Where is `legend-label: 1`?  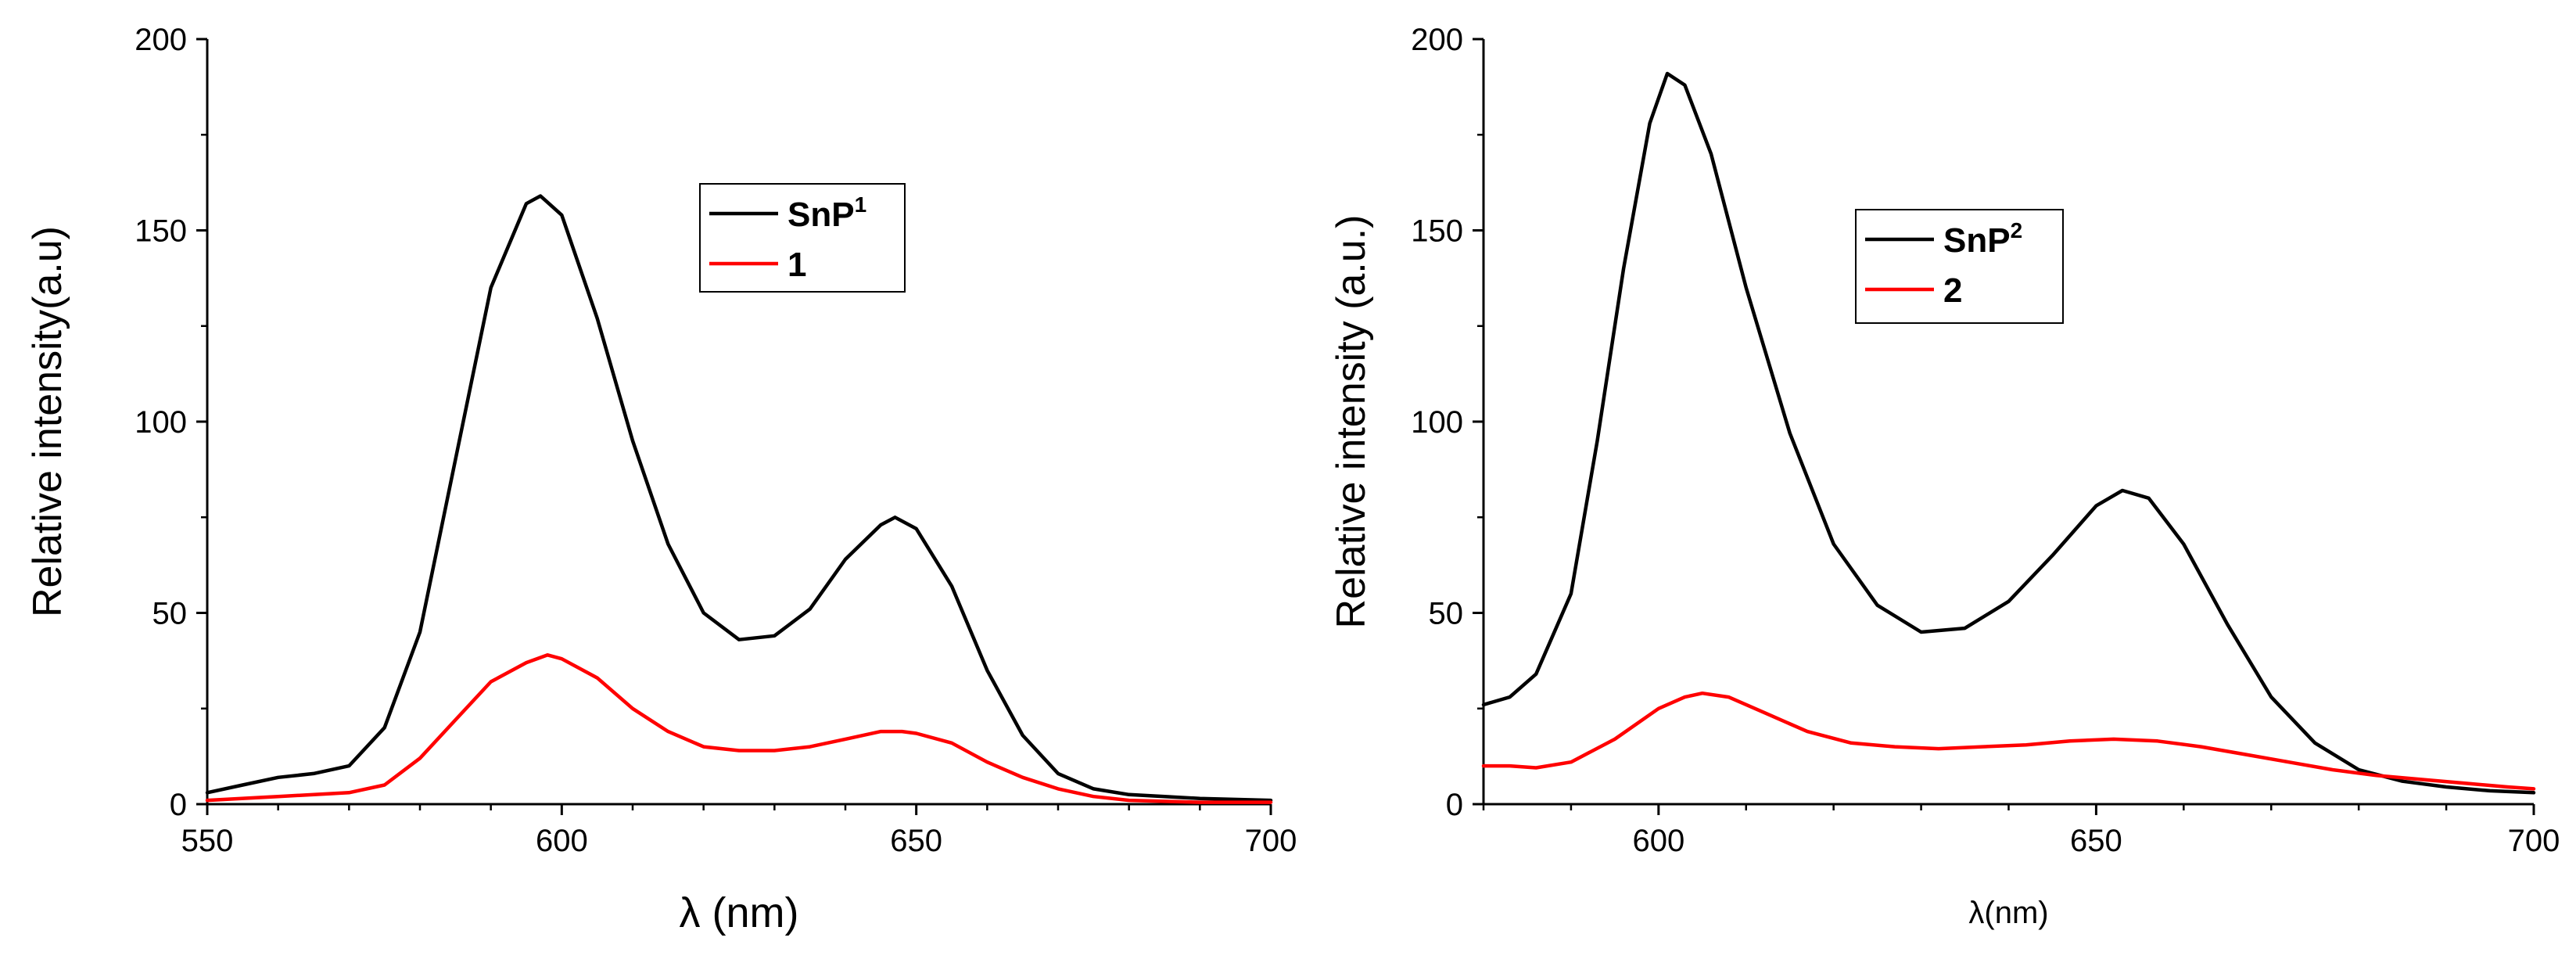 legend-label: 1 is located at coordinates (797, 265).